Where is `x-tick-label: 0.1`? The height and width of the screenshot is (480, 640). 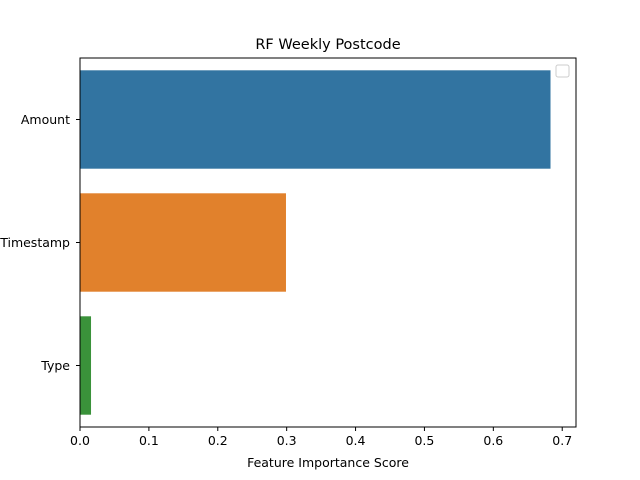
x-tick-label: 0.1 is located at coordinates (149, 440).